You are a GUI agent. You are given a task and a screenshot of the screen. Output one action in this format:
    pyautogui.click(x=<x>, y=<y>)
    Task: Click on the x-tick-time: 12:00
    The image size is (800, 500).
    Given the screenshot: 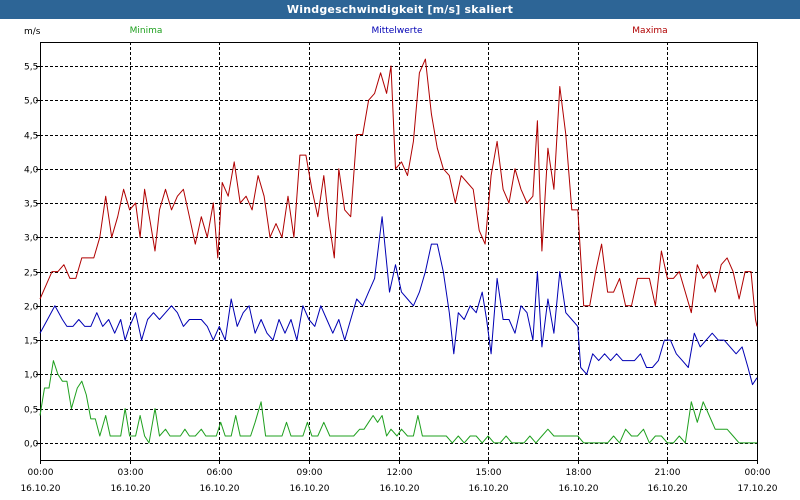 What is the action you would take?
    pyautogui.click(x=400, y=473)
    